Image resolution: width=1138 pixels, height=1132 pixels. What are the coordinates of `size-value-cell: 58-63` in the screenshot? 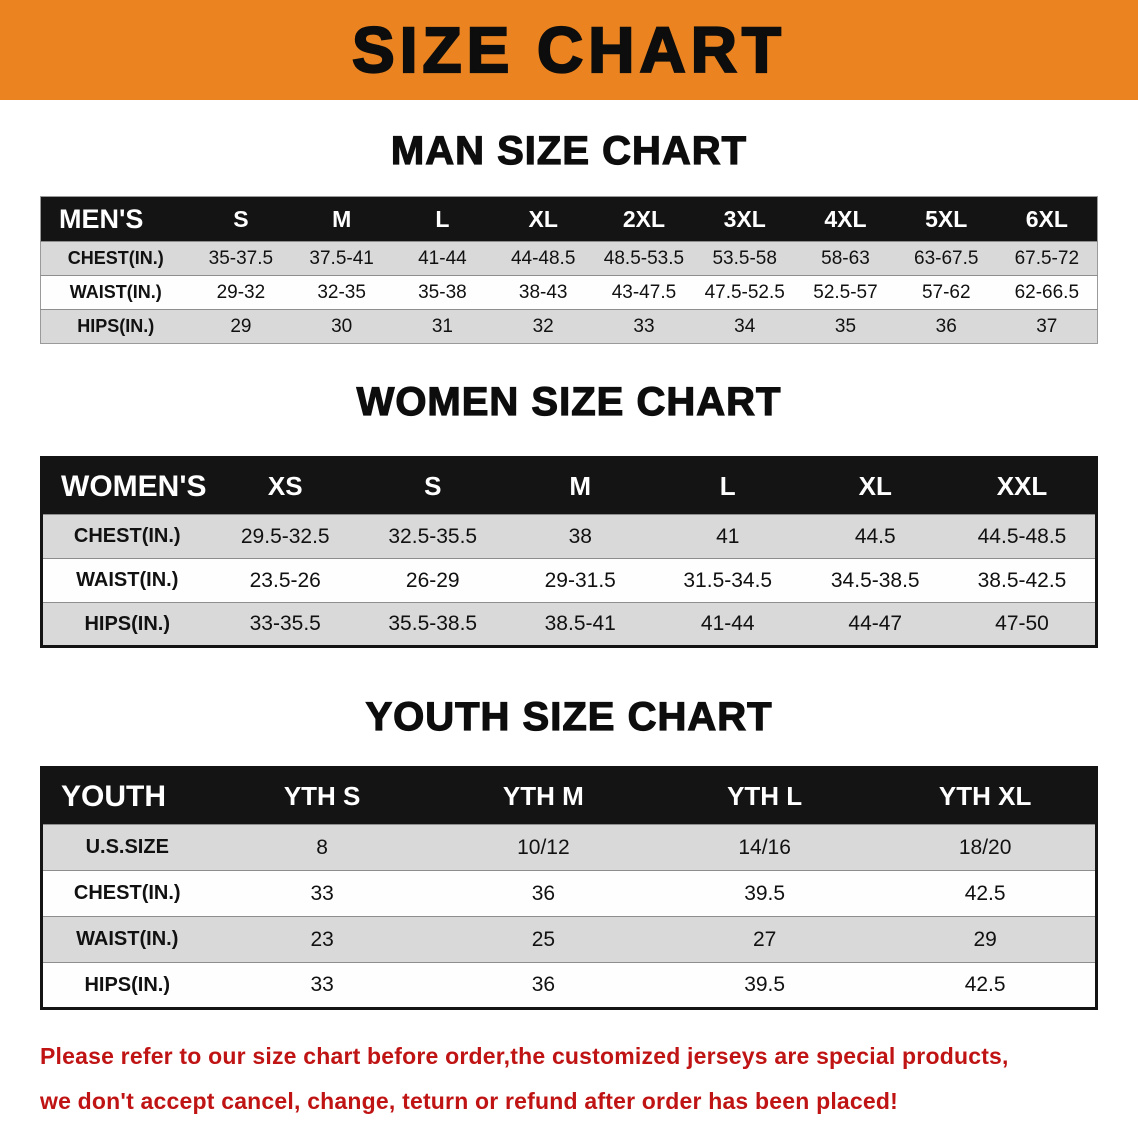 It's located at (845, 258).